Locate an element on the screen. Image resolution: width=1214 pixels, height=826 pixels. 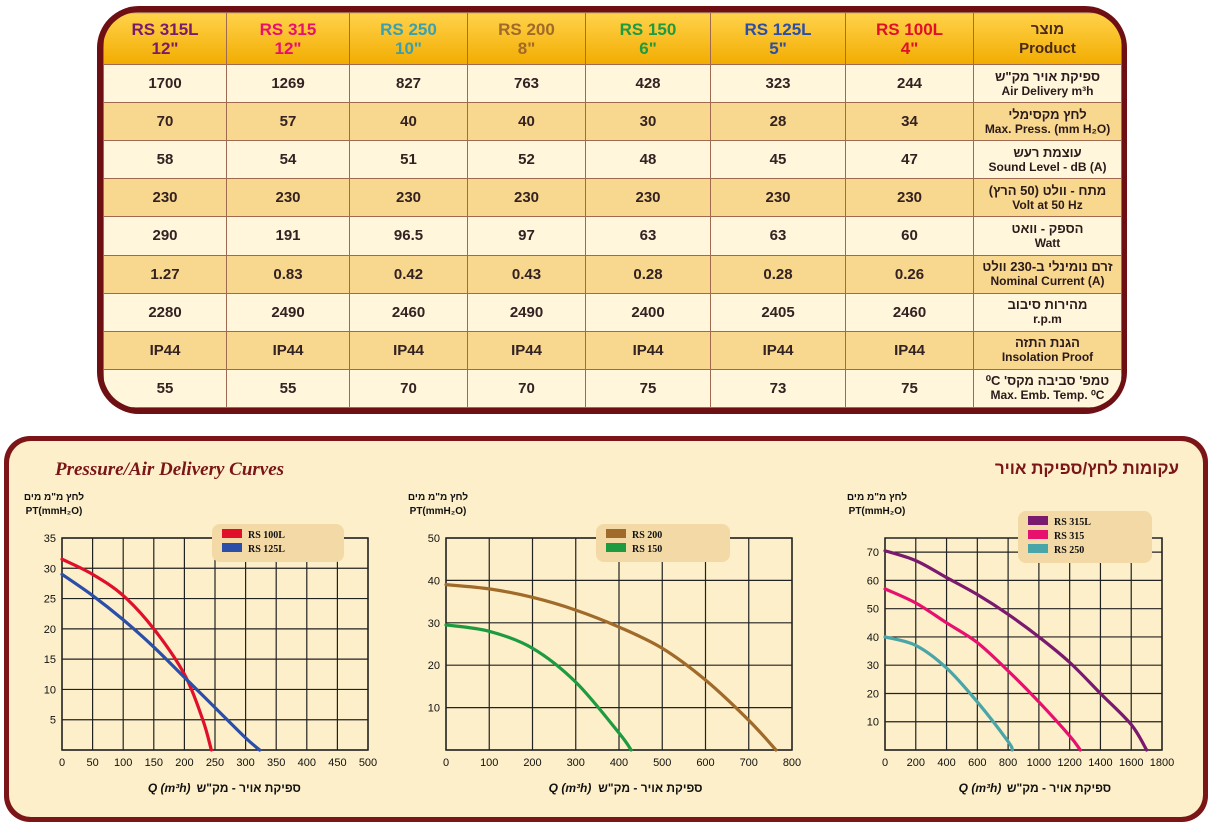
row-label: מהירות סיבוב r.p.m is located at coordinates (1047, 312).